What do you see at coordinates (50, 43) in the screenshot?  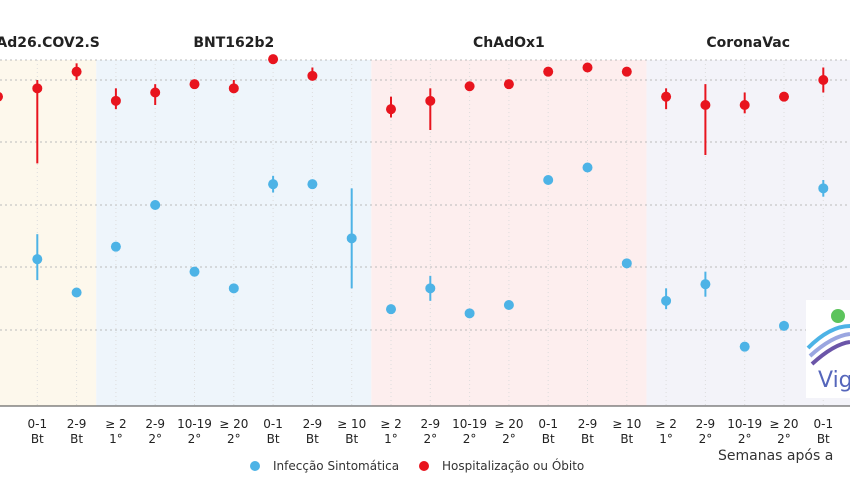 I see `vaccine-title-0: Ad26.COV2.S` at bounding box center [50, 43].